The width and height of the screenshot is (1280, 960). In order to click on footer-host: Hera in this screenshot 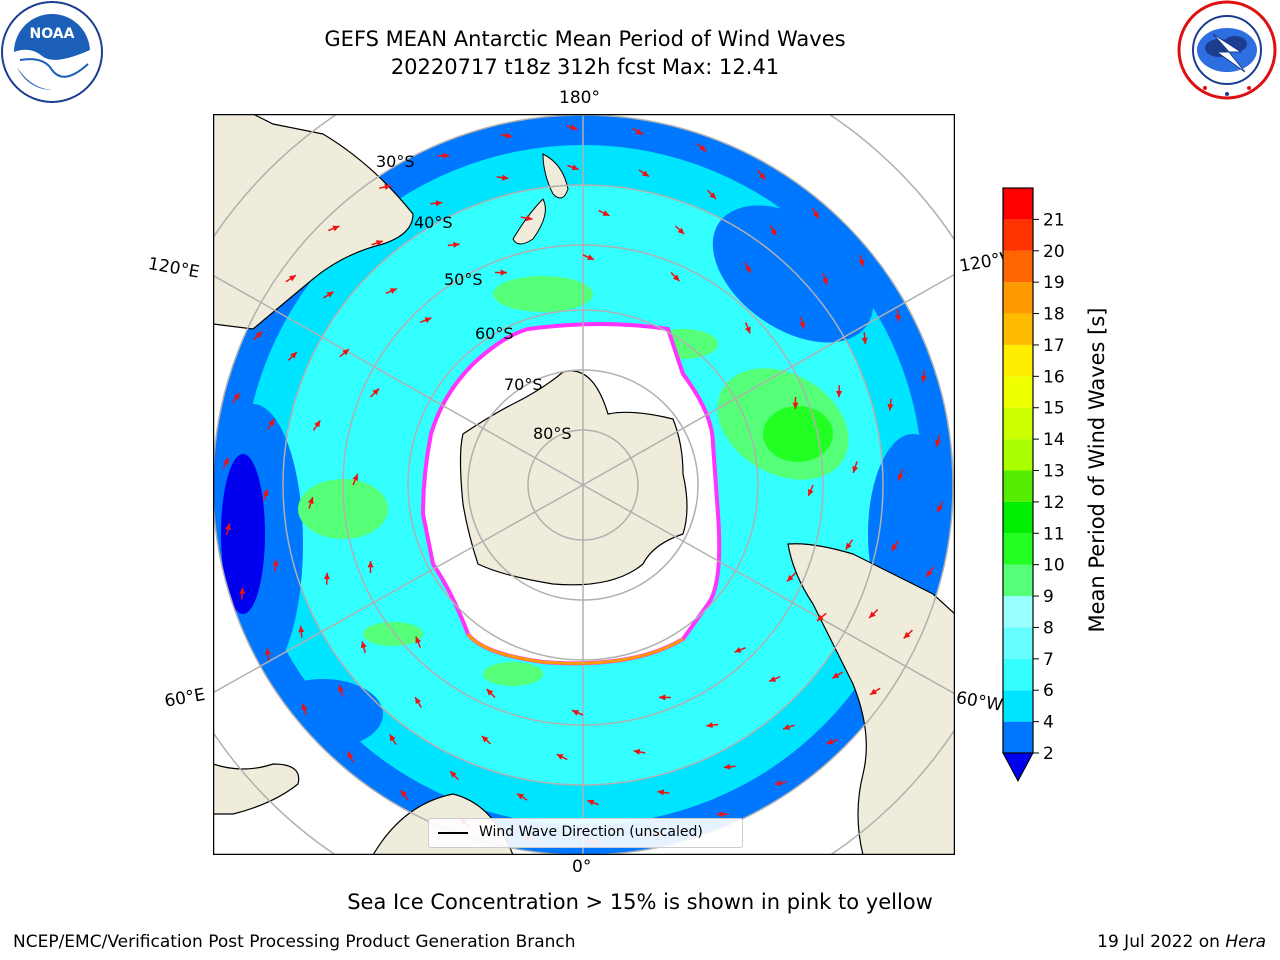, I will do `click(1245, 942)`.